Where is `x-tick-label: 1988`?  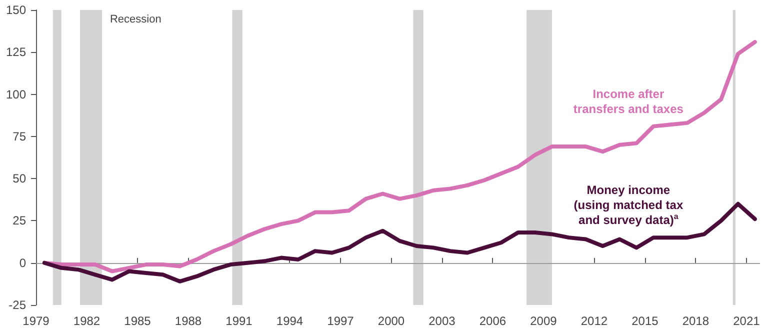 x-tick-label: 1988 is located at coordinates (188, 321).